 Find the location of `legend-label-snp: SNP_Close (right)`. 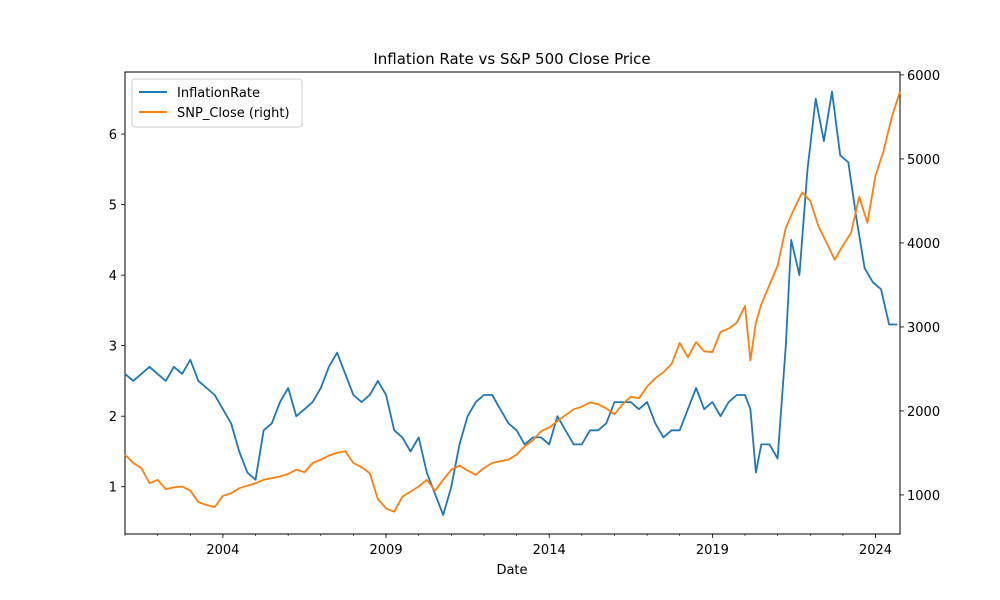

legend-label-snp: SNP_Close (right) is located at coordinates (233, 113).